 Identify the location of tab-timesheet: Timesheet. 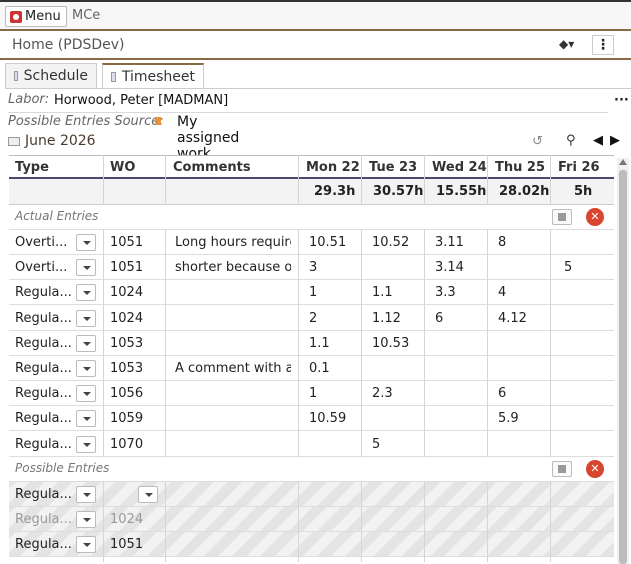
(153, 75).